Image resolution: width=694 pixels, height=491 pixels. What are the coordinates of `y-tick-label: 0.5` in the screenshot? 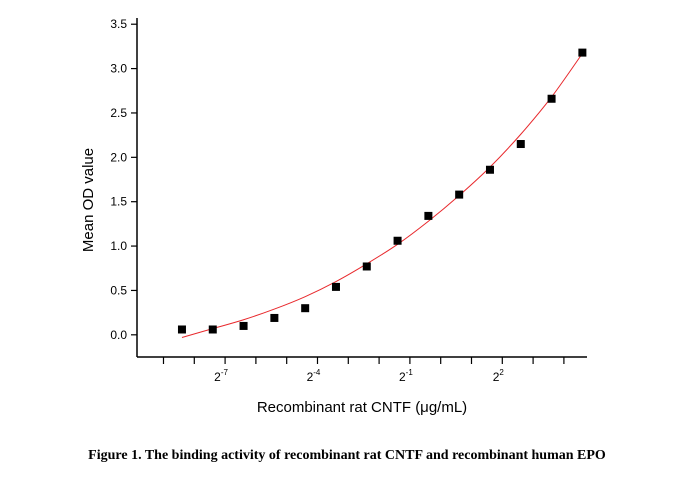 It's located at (118, 290).